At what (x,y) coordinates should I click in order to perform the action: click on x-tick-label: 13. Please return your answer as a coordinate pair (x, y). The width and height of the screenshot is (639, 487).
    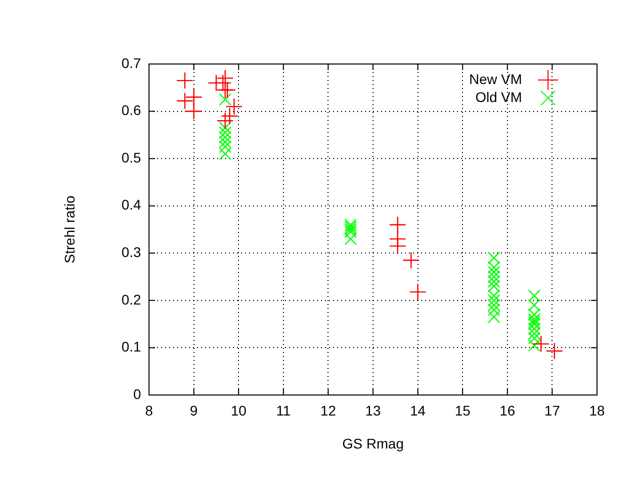
    Looking at the image, I should click on (373, 410).